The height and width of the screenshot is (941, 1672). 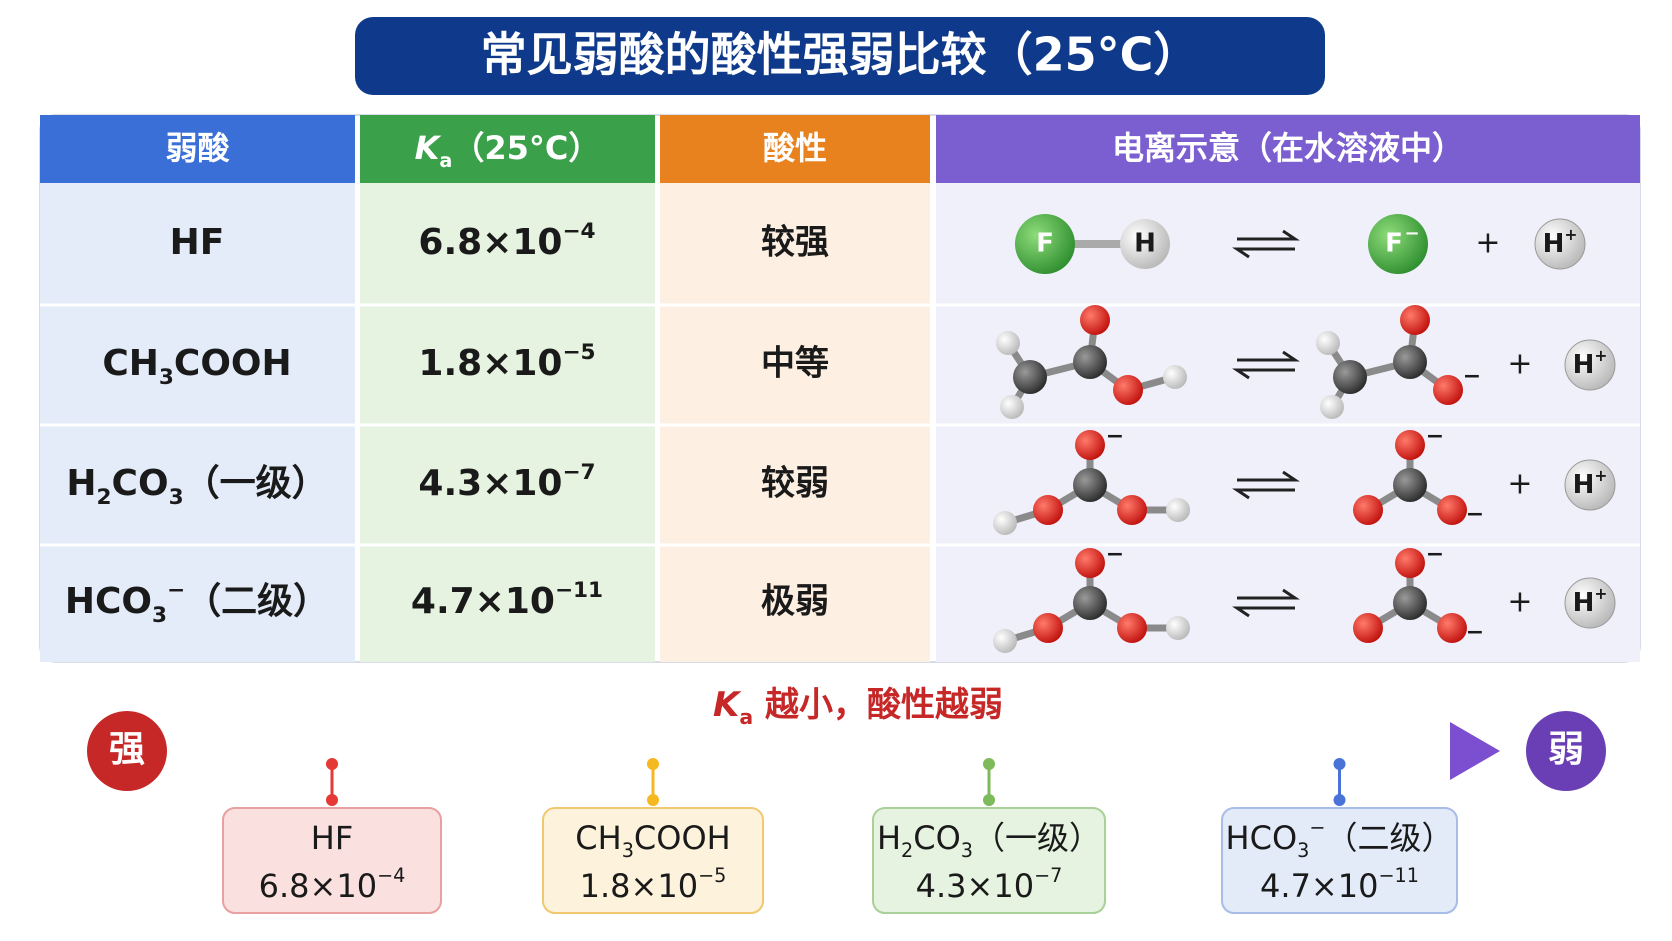 I want to click on text-segment: 越小，酸性越弱, so click(x=878, y=705).